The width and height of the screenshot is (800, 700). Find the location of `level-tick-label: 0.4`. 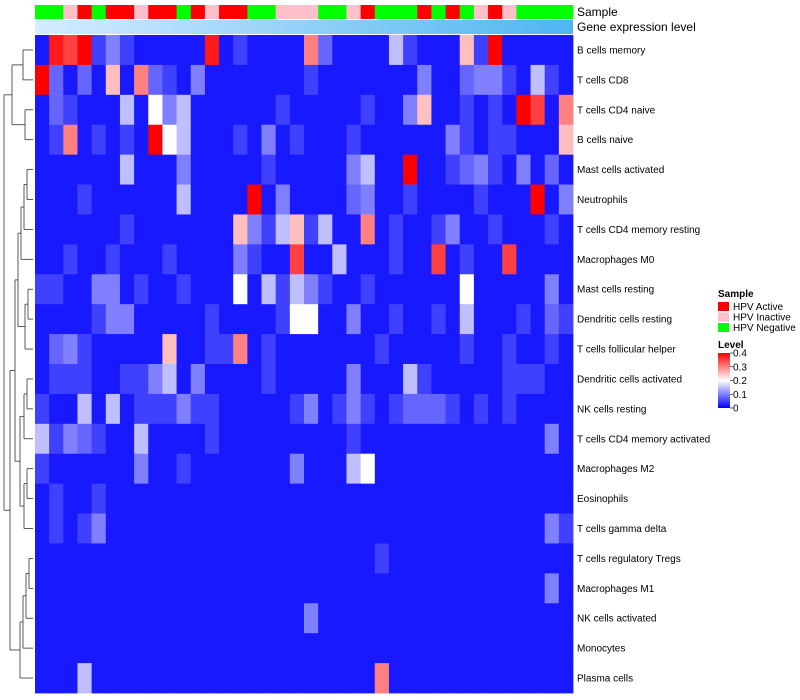

level-tick-label: 0.4 is located at coordinates (740, 354).